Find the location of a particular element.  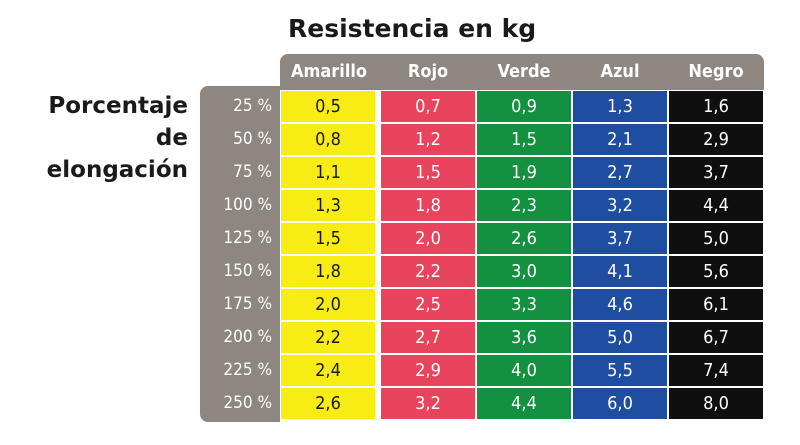

row-header-title: Porcentaje de elongación is located at coordinates (117, 138).